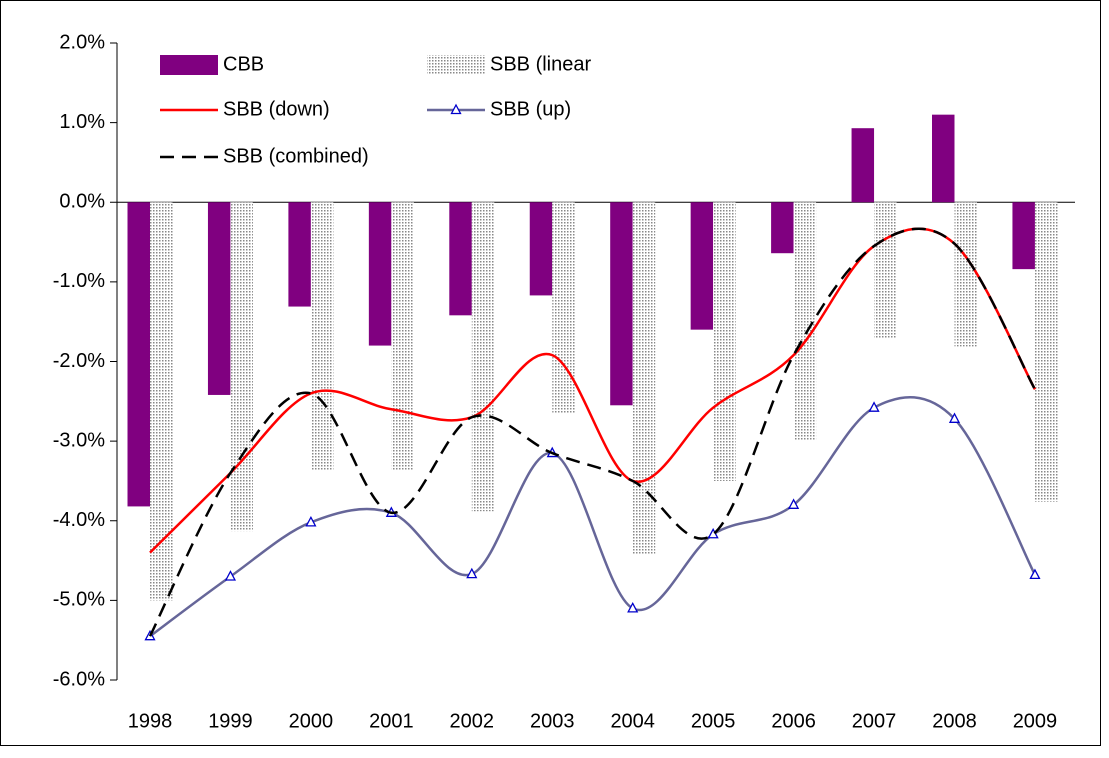  Describe the element at coordinates (82, 42) in the screenshot. I see `y-tick-label: 2.0%` at that location.